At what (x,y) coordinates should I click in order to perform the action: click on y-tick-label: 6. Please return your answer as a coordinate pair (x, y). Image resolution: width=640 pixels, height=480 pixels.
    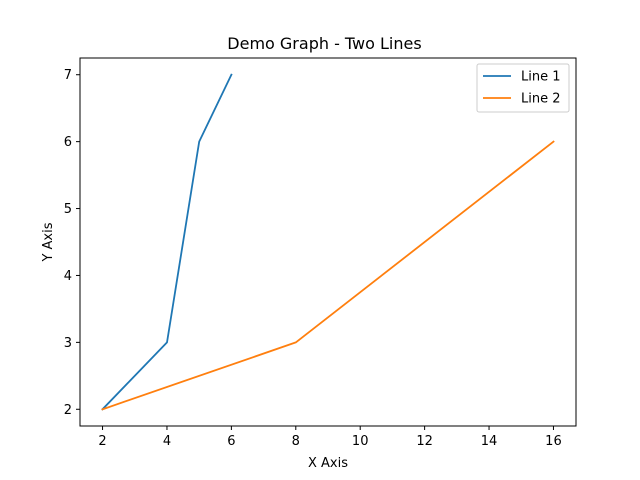
    Looking at the image, I should click on (68, 142).